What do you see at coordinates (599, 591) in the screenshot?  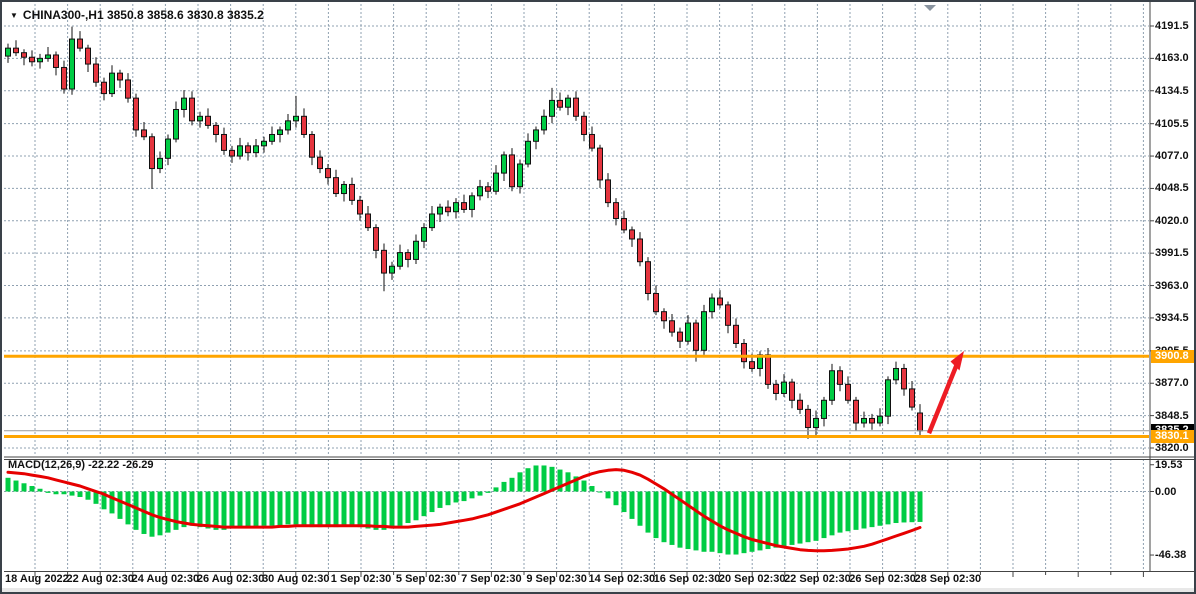 I see `bottom-scroll-strip` at bounding box center [599, 591].